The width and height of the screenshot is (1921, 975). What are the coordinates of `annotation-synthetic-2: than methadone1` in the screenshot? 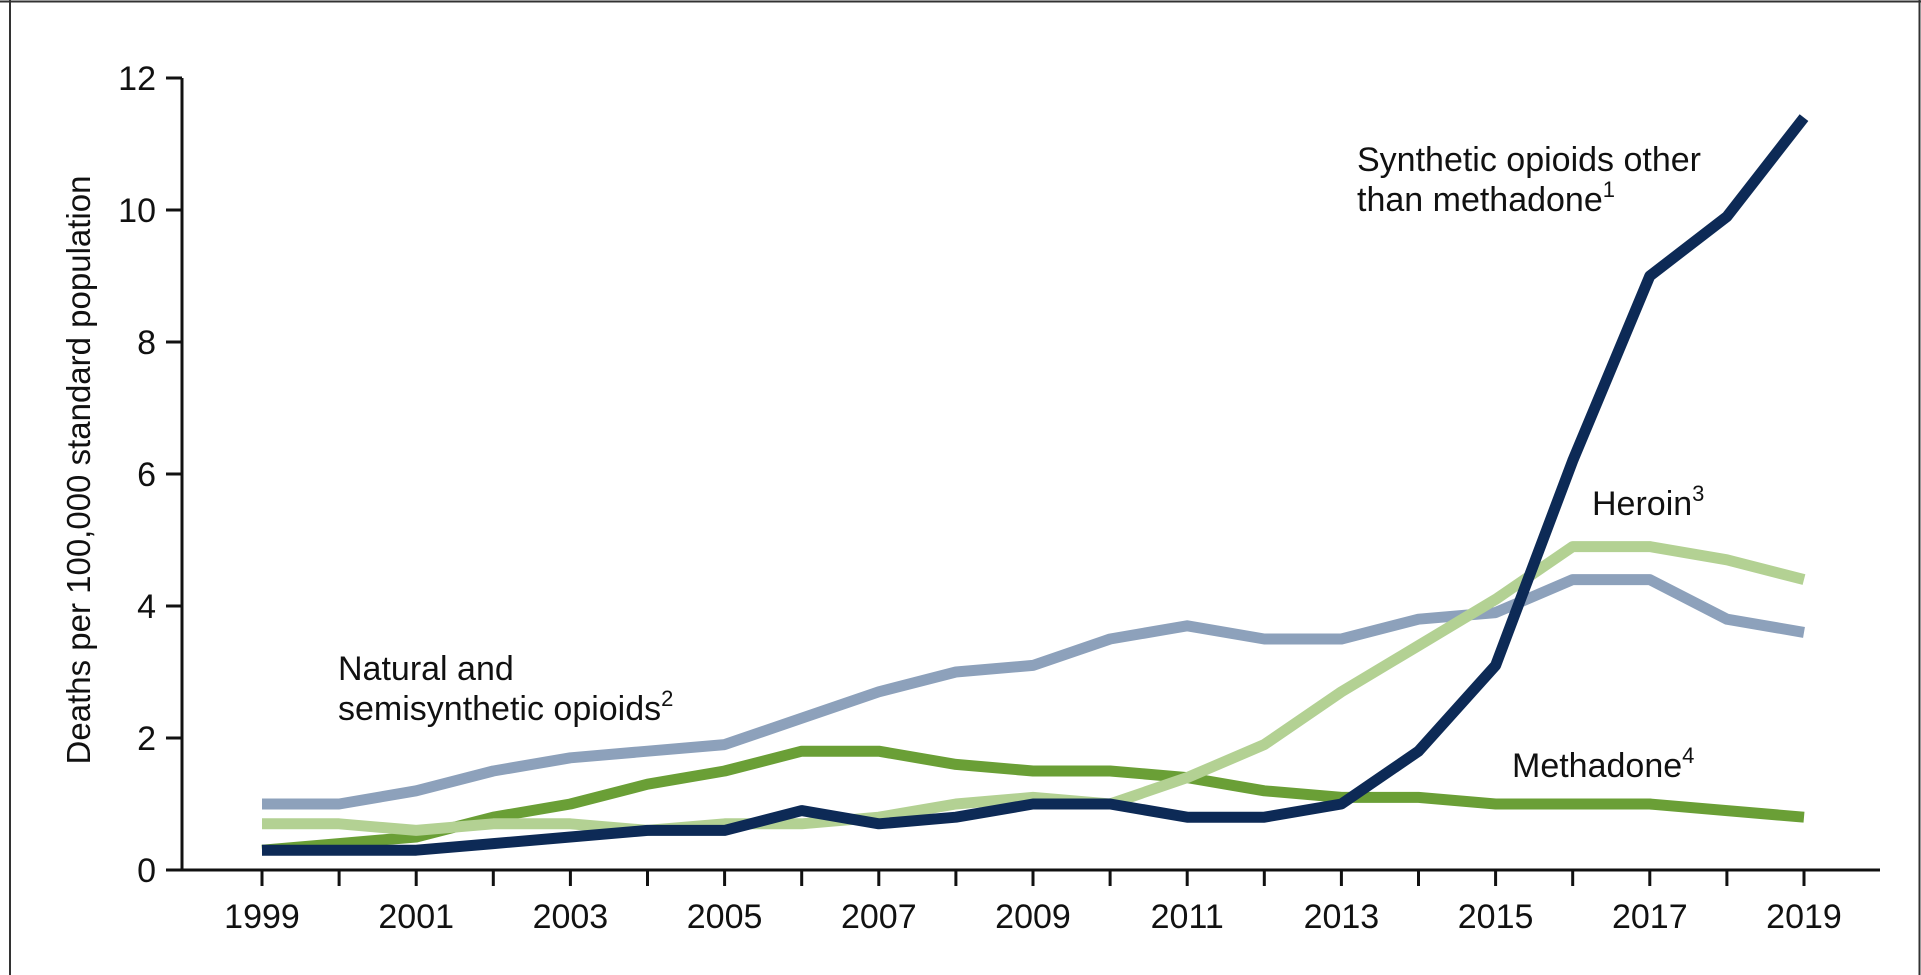 It's located at (1486, 198).